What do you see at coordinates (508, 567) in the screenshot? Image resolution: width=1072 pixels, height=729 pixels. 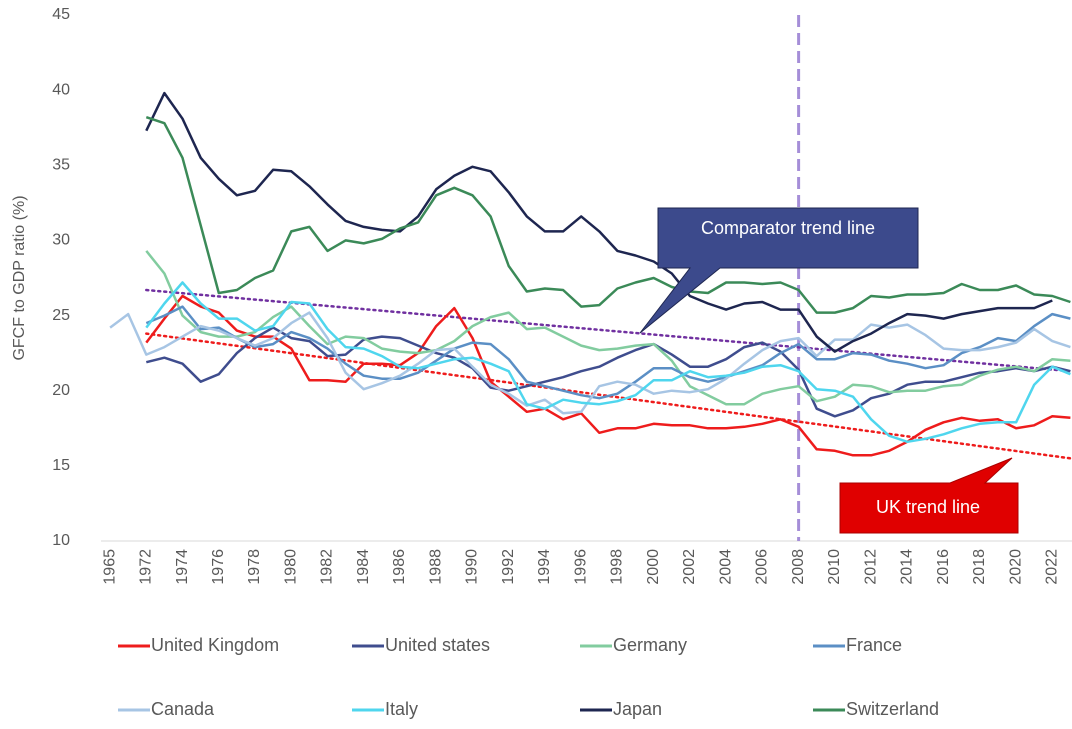 I see `x-tick-label: 1992` at bounding box center [508, 567].